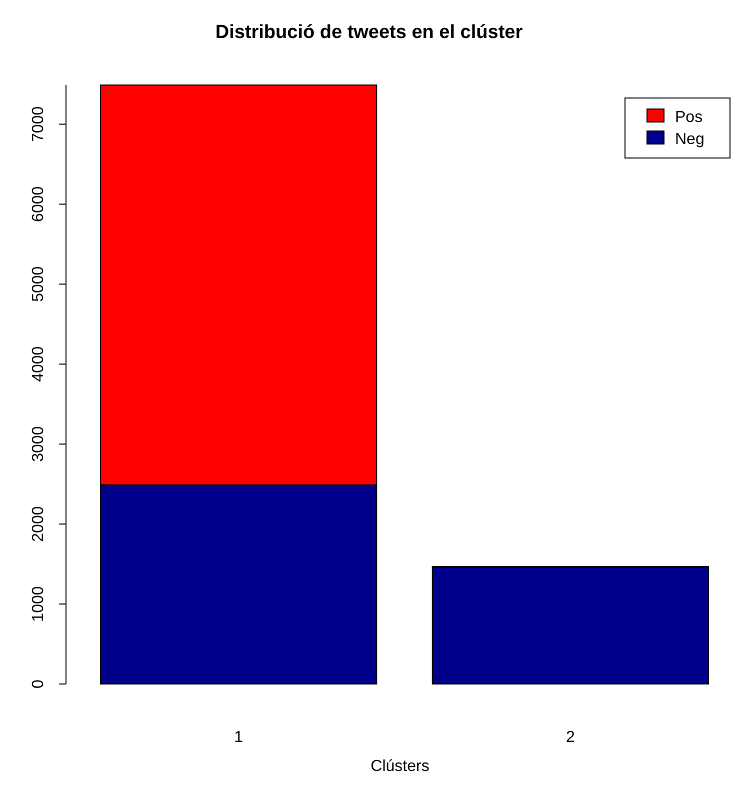  Describe the element at coordinates (369, 32) in the screenshot. I see `chart-title: Distribució de tweets en el clúster` at that location.